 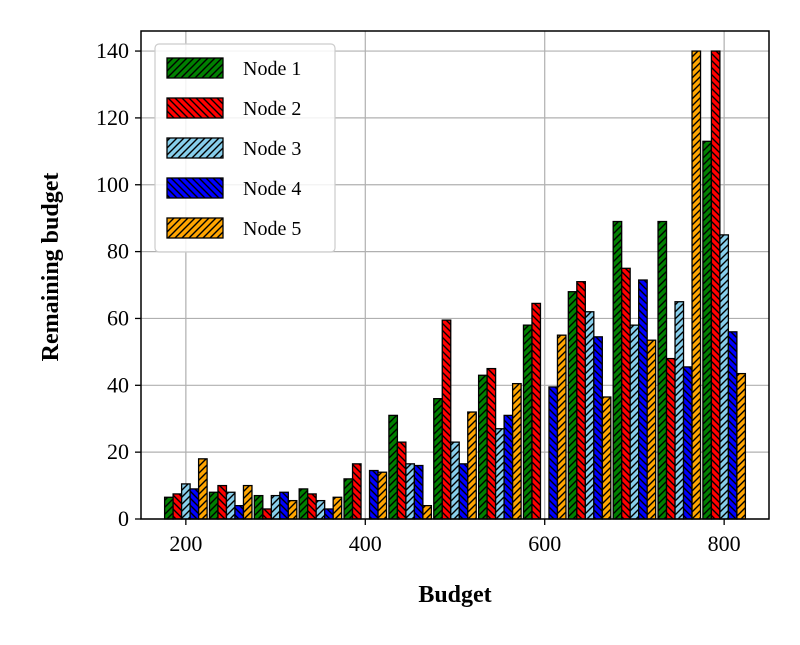 I want to click on legend-label: Node 2, so click(x=272, y=109).